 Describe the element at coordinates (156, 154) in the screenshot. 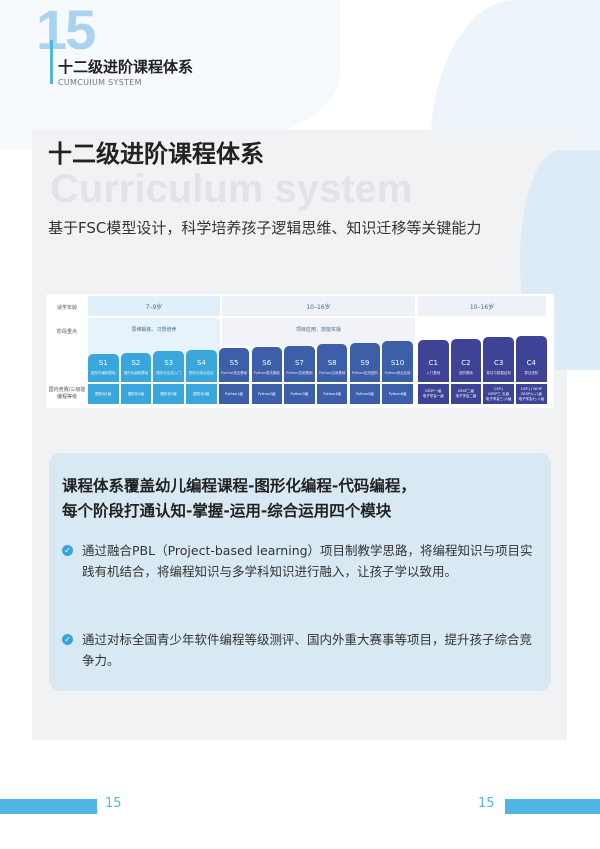

I see `panel-title: 十二级进阶课程体系` at that location.